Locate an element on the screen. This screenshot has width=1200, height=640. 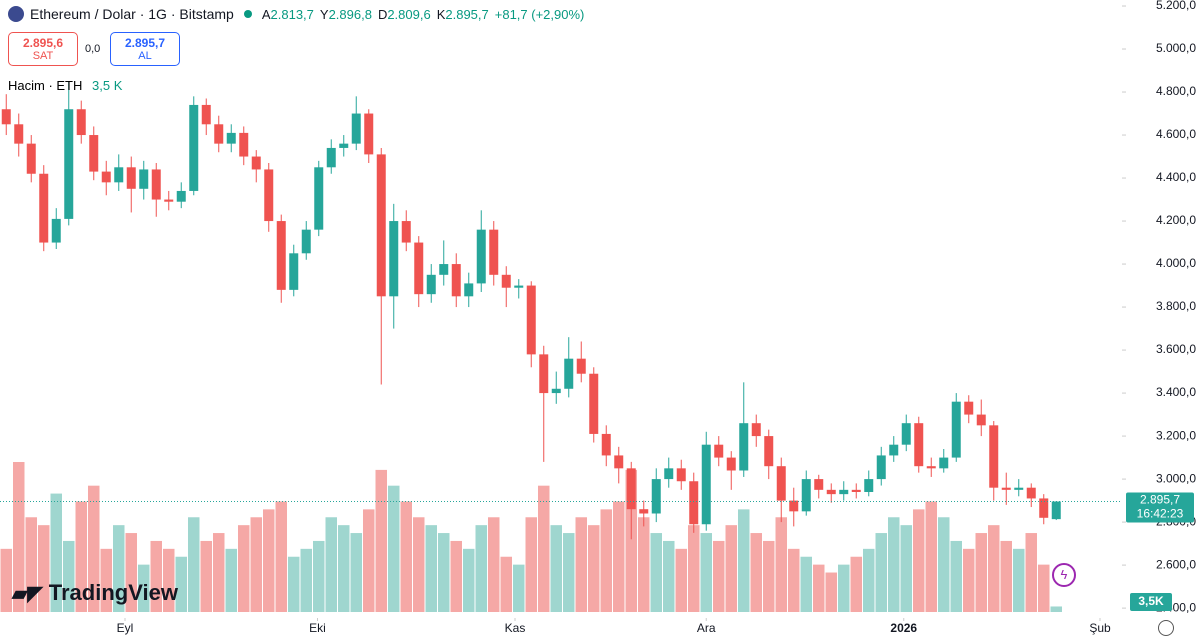
buy-price: 2.895,7 is located at coordinates (145, 43).